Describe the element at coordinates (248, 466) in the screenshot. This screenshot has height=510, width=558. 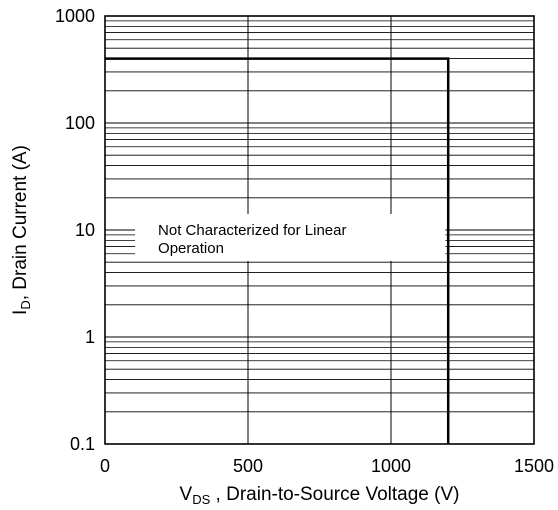
I see `x-tick-label: 500` at that location.